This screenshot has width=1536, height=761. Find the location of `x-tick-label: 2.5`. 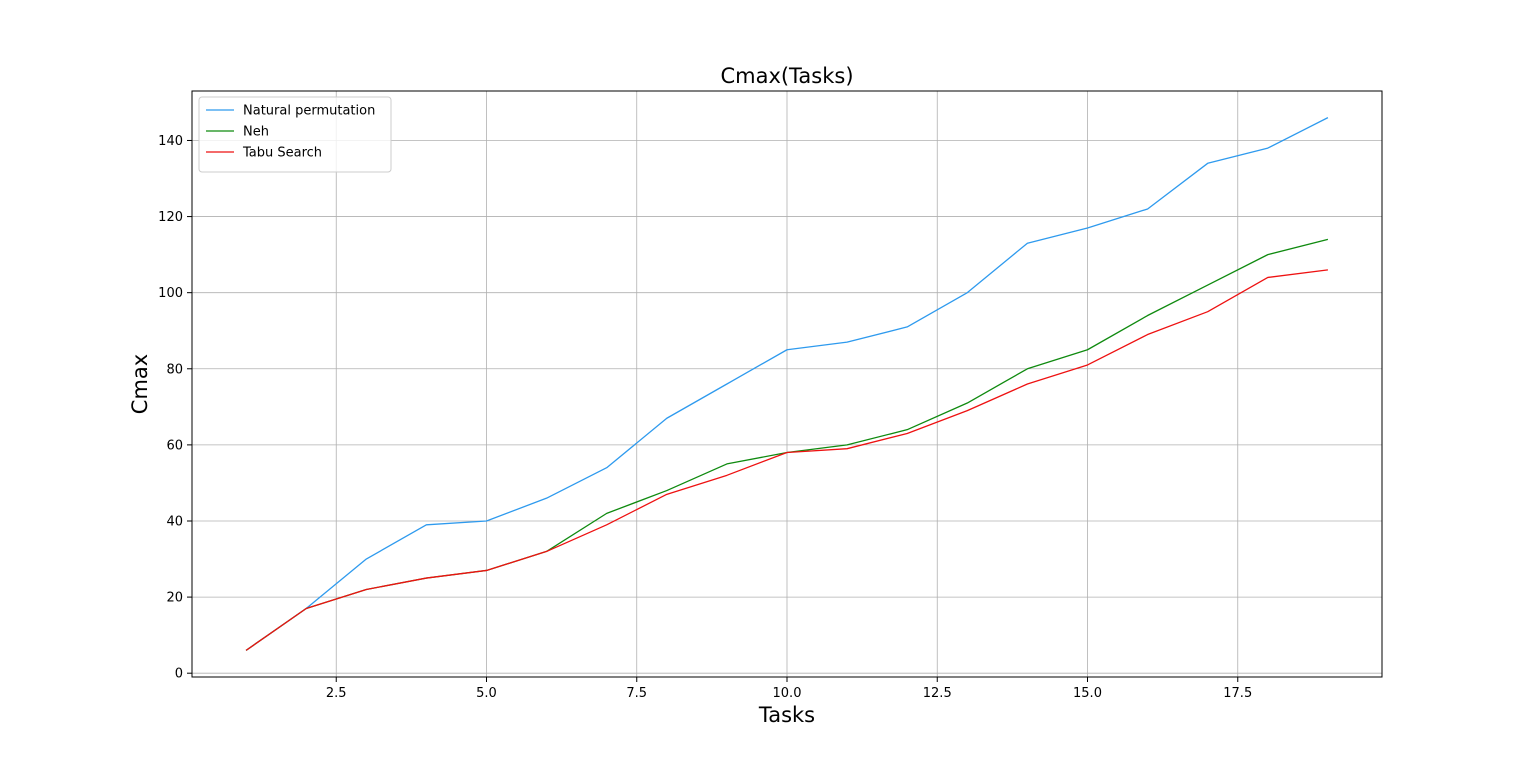

x-tick-label: 2.5 is located at coordinates (336, 693).